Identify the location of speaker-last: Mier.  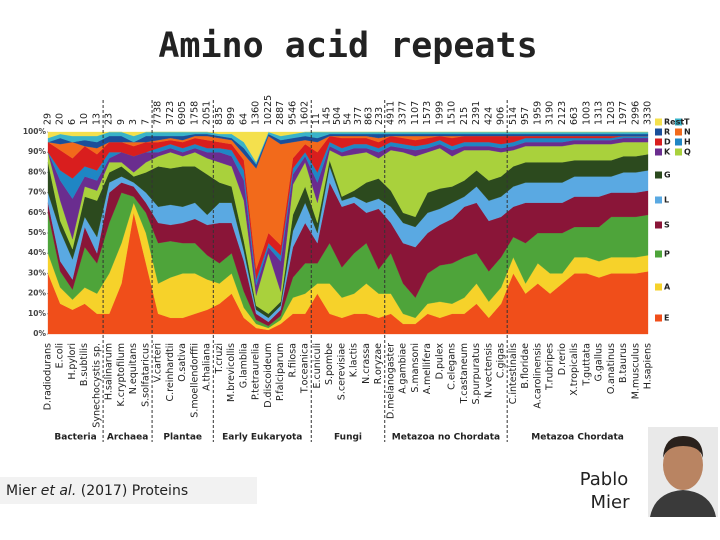
(610, 502).